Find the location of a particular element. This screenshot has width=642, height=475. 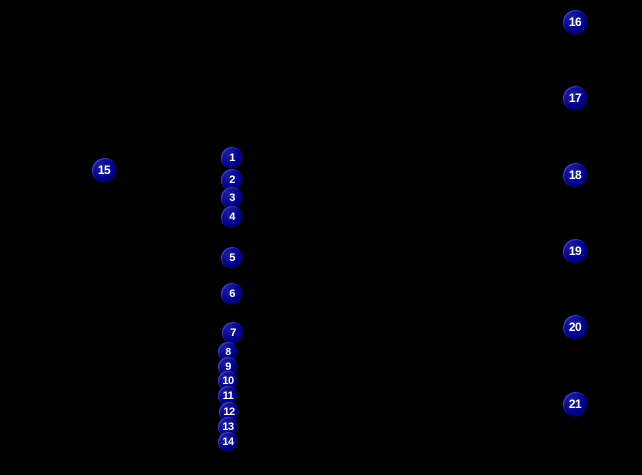

hotspot-marker-3: 3 is located at coordinates (232, 198).